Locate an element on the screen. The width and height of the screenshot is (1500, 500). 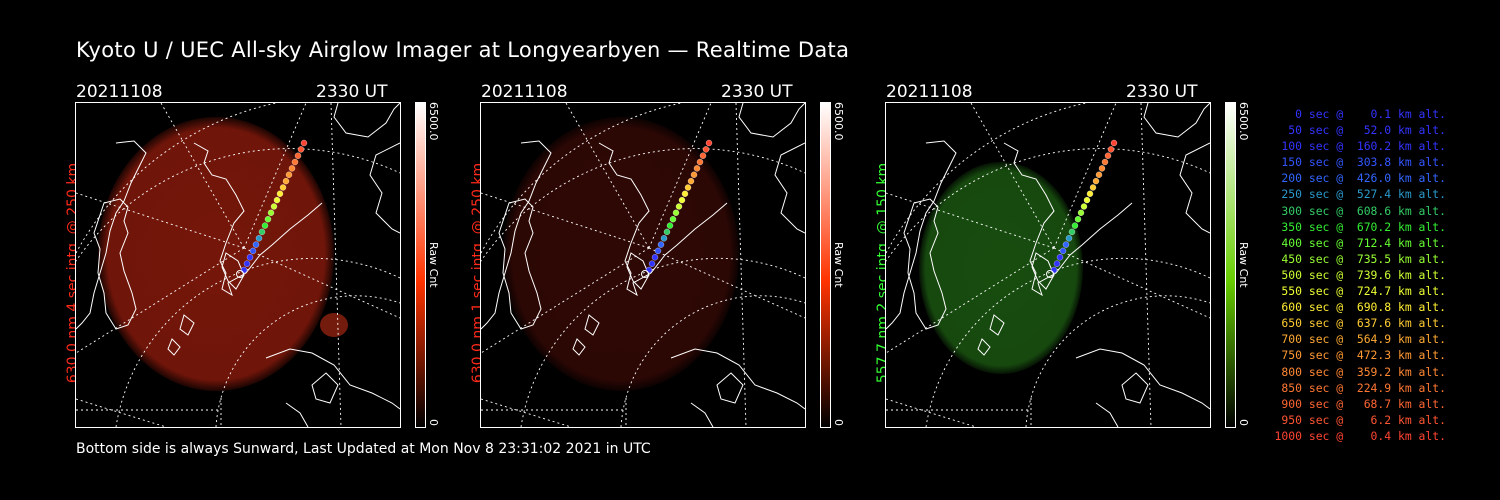
panel-3-time: 2330 UT is located at coordinates (1162, 92).